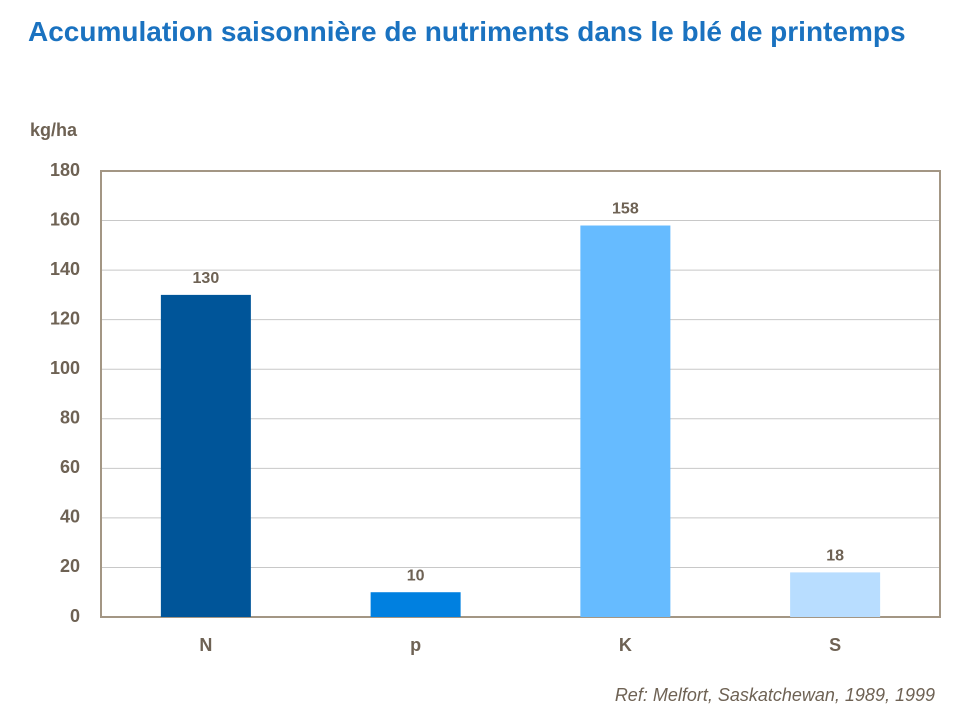 The width and height of the screenshot is (960, 720). What do you see at coordinates (65, 219) in the screenshot?
I see `y-tick-label: 160` at bounding box center [65, 219].